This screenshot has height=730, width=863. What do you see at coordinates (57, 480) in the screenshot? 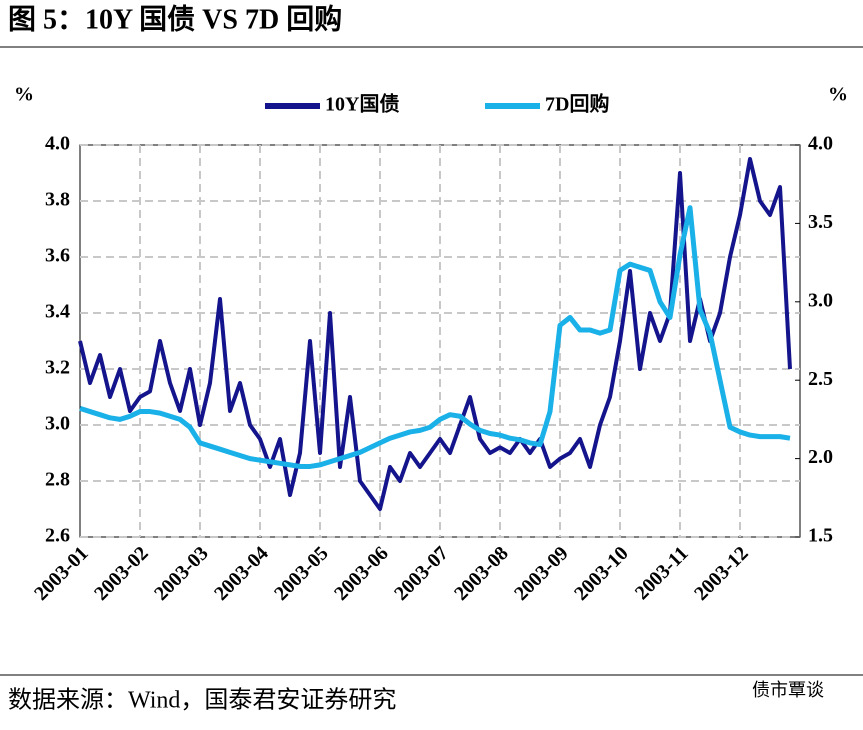
I see `y-tick-label: 2.8` at bounding box center [57, 480].